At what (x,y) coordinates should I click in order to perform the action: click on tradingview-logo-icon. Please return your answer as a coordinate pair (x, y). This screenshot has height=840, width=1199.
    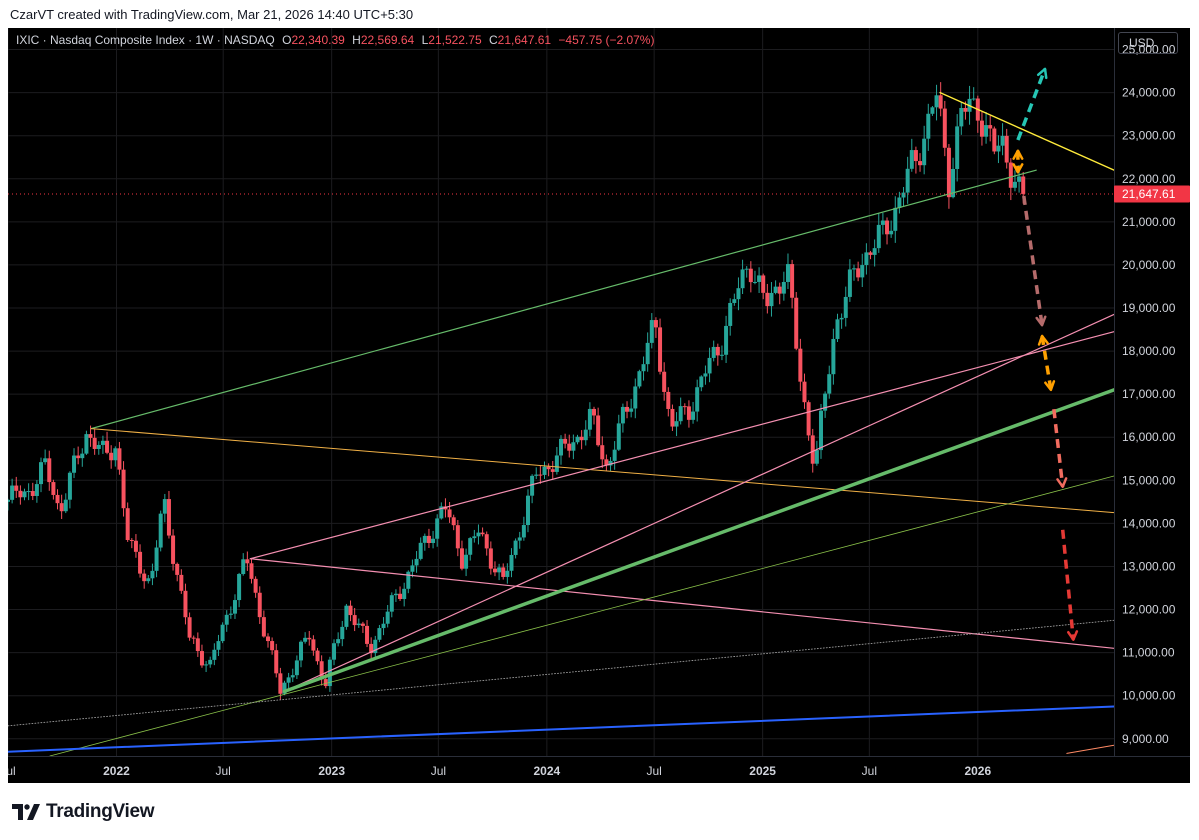
    Looking at the image, I should click on (26, 812).